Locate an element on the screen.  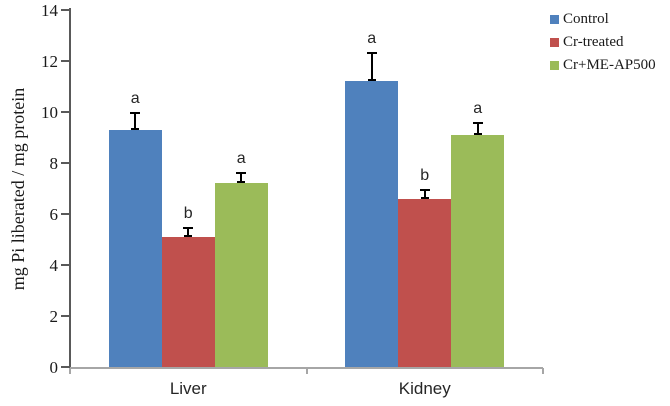
category-label-liver: Liver is located at coordinates (188, 388).